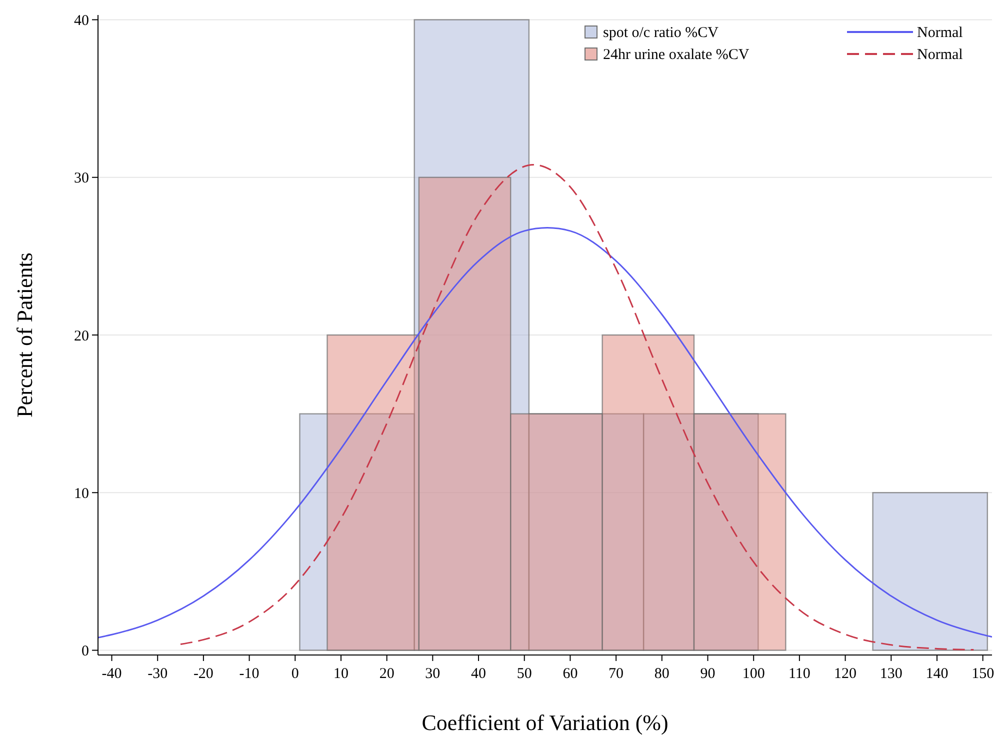  Describe the element at coordinates (295, 674) in the screenshot. I see `x-tick-label: 0` at that location.